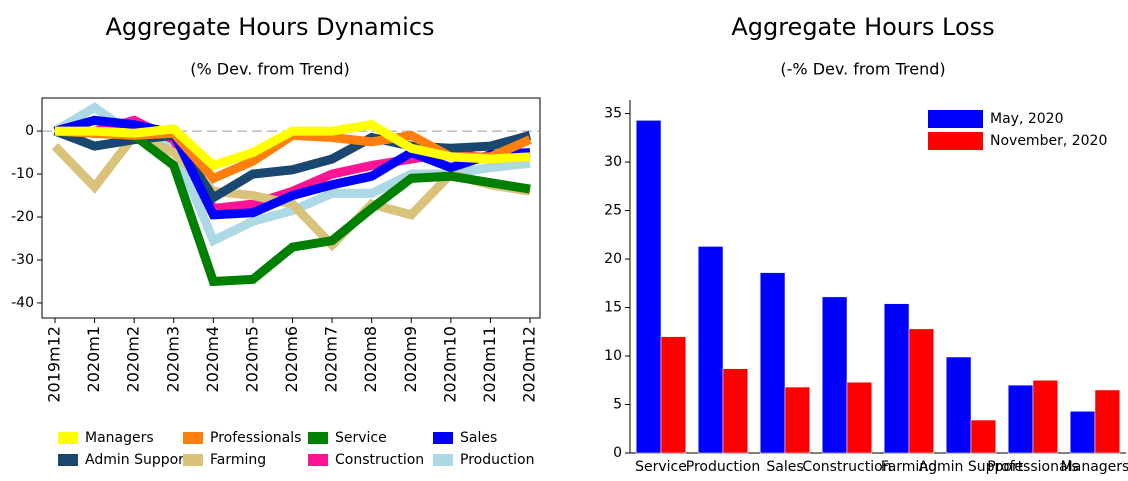 Image resolution: width=1128 pixels, height=481 pixels. I want to click on legend-label: Service, so click(361, 438).